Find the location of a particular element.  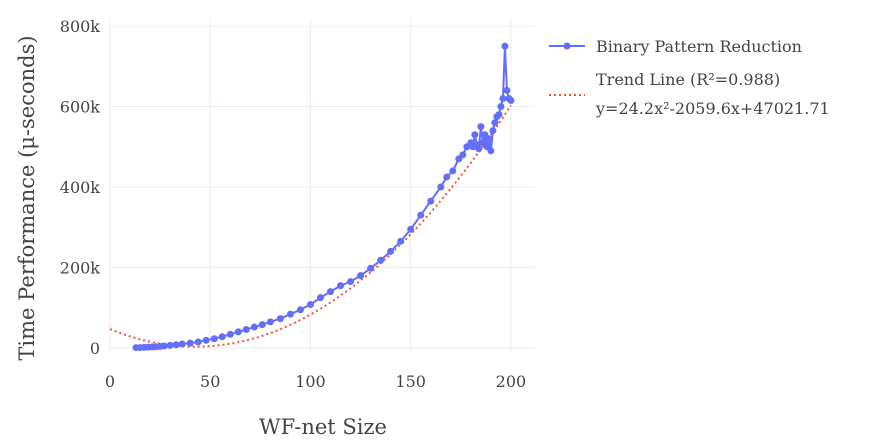

y-tick-label: 800k is located at coordinates (80, 26).